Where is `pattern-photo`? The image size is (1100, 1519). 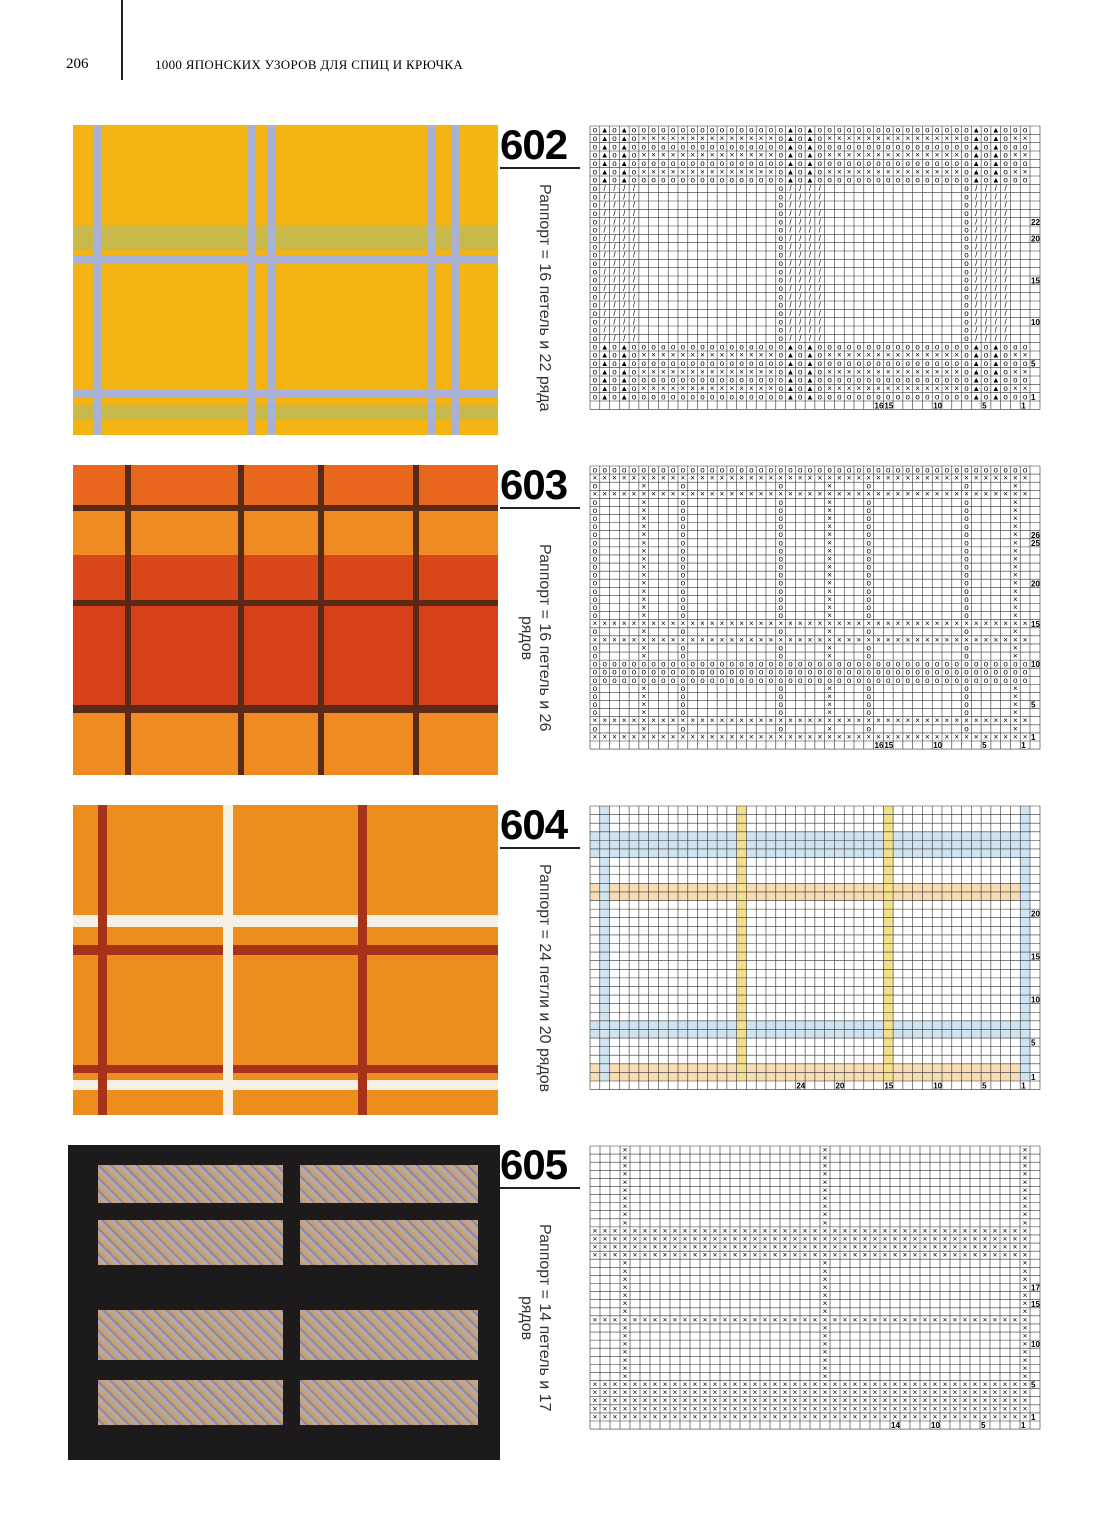 pattern-photo is located at coordinates (285, 280).